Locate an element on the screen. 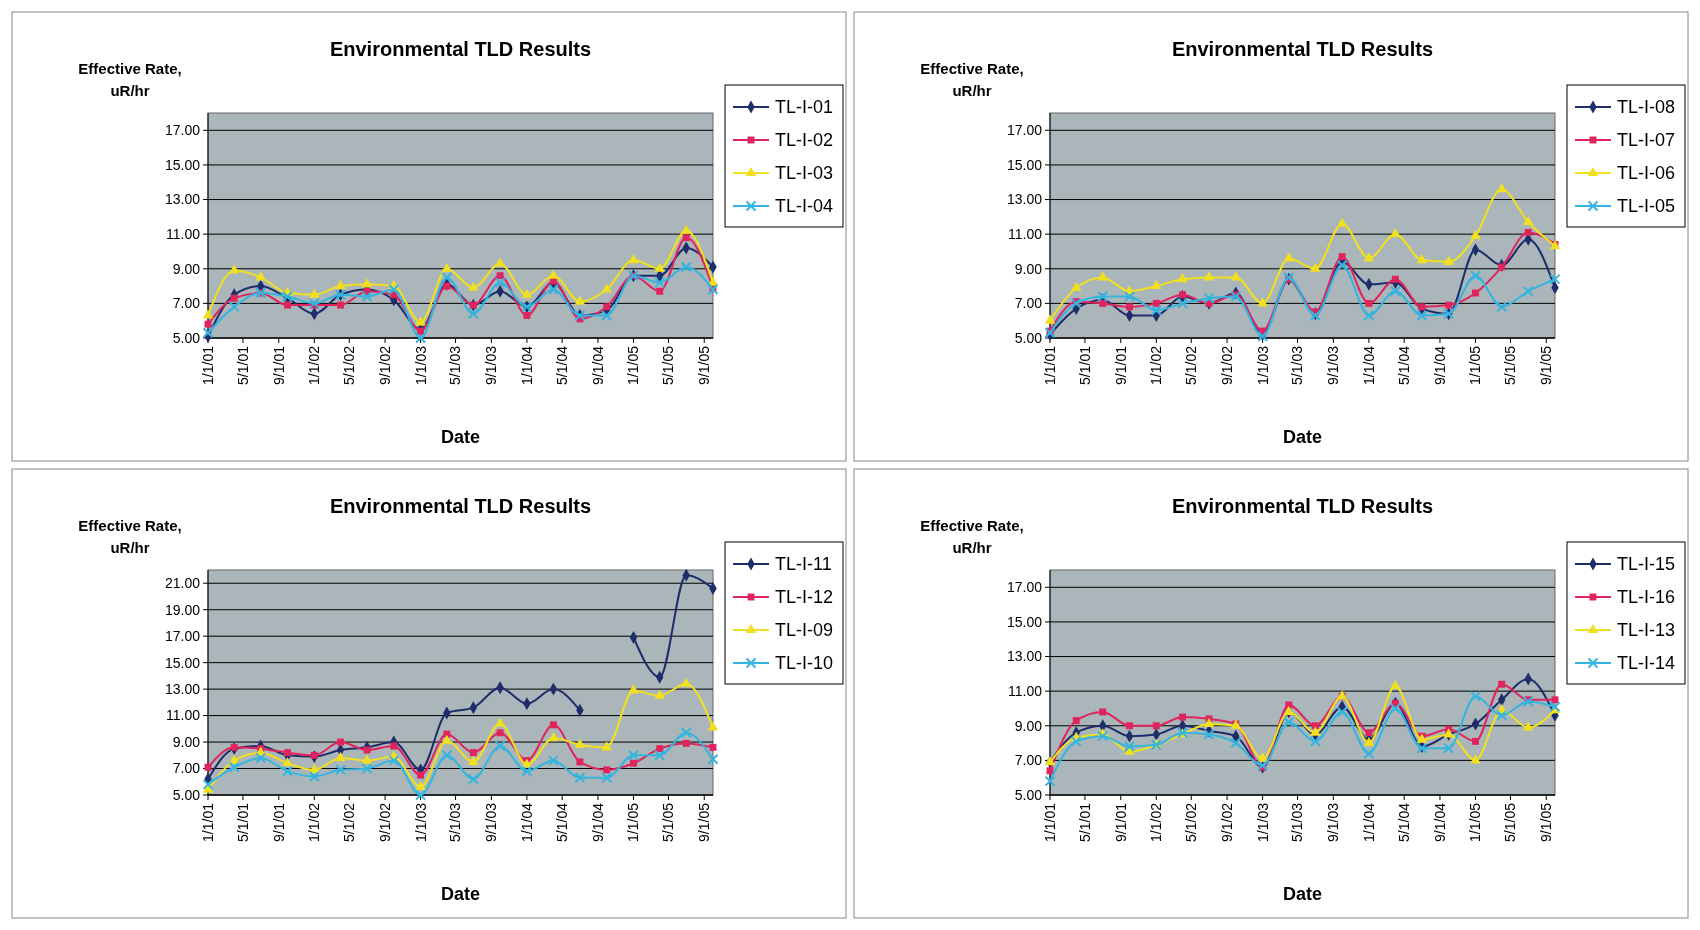  x-tick-label: 5/1/04 is located at coordinates (1404, 365).